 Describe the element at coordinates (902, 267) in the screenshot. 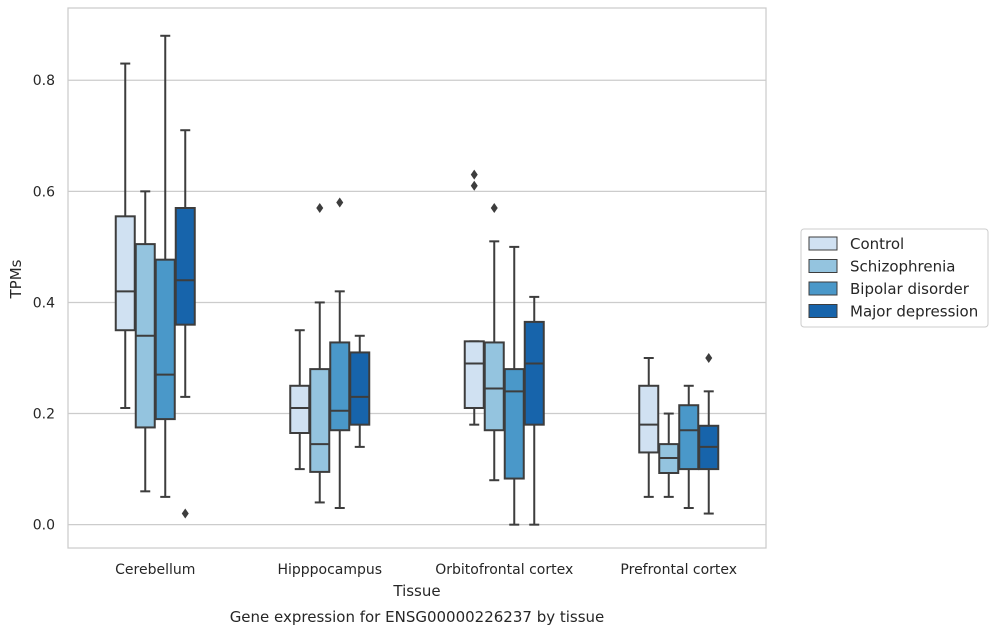

I see `legend-label: Schizophrenia` at that location.